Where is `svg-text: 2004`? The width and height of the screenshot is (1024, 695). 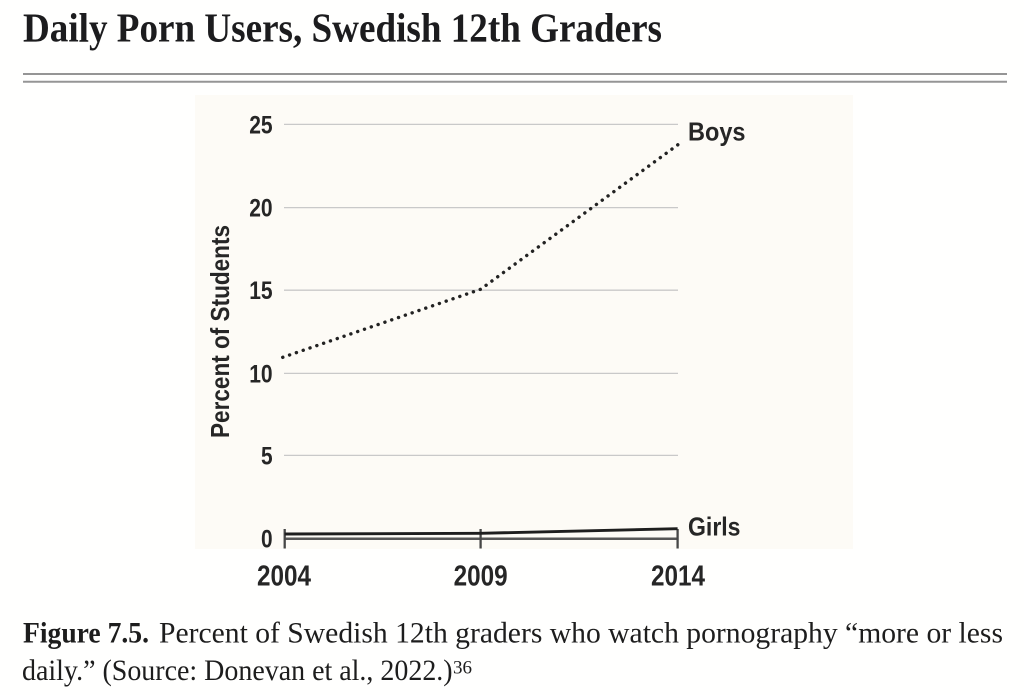 svg-text: 2004 is located at coordinates (284, 577).